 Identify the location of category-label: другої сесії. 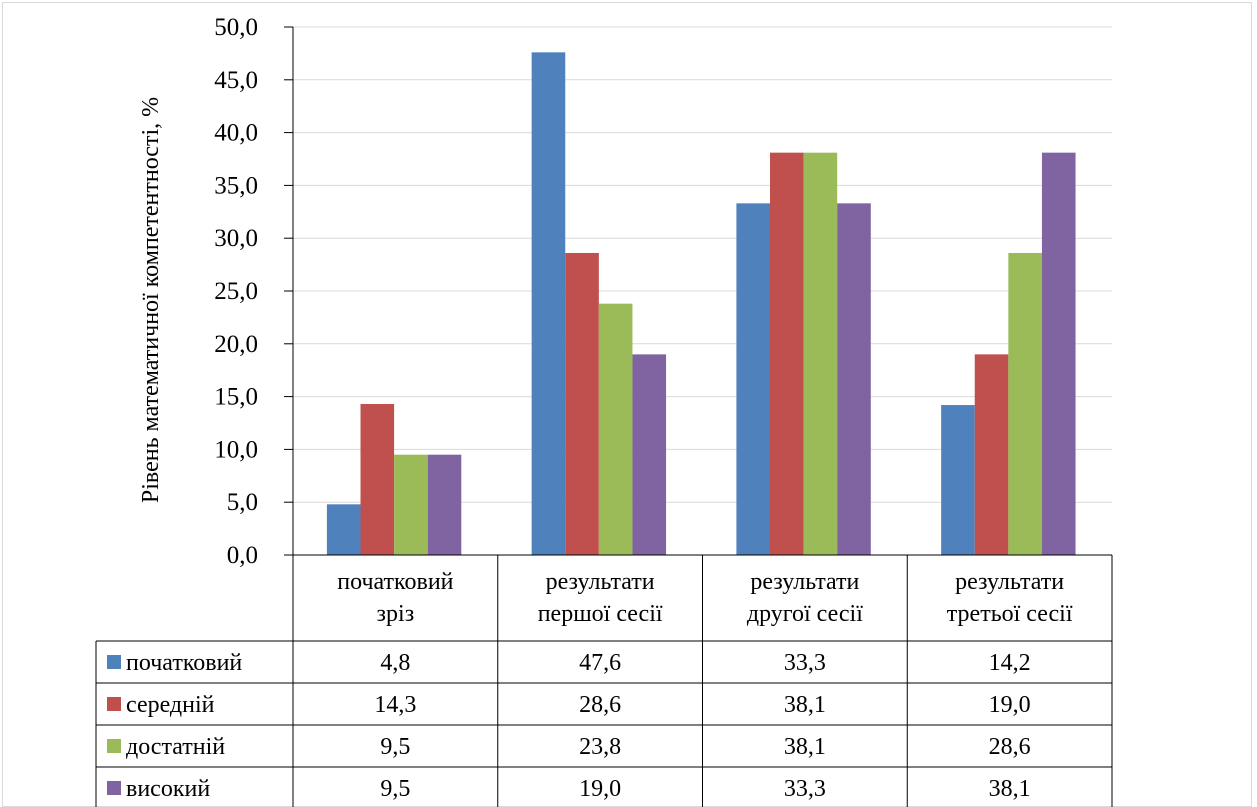
(805, 614).